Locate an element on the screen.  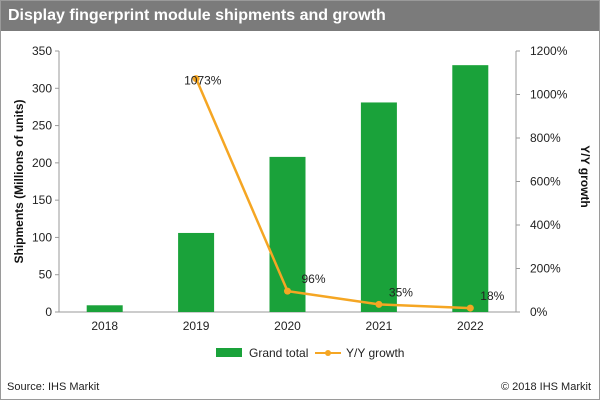
x-tick-label: 2022 is located at coordinates (470, 326).